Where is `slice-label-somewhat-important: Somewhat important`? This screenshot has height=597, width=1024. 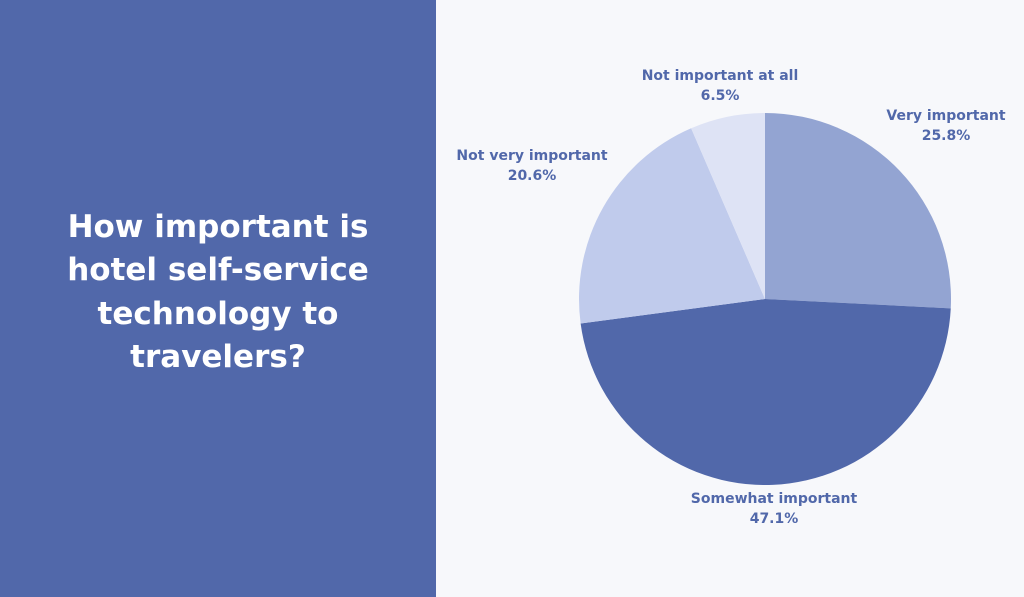 slice-label-somewhat-important: Somewhat important is located at coordinates (774, 499).